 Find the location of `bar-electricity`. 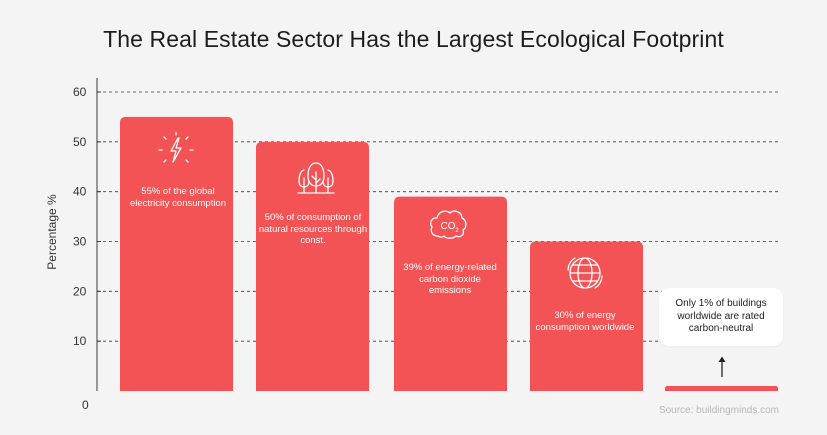

bar-electricity is located at coordinates (176, 254).